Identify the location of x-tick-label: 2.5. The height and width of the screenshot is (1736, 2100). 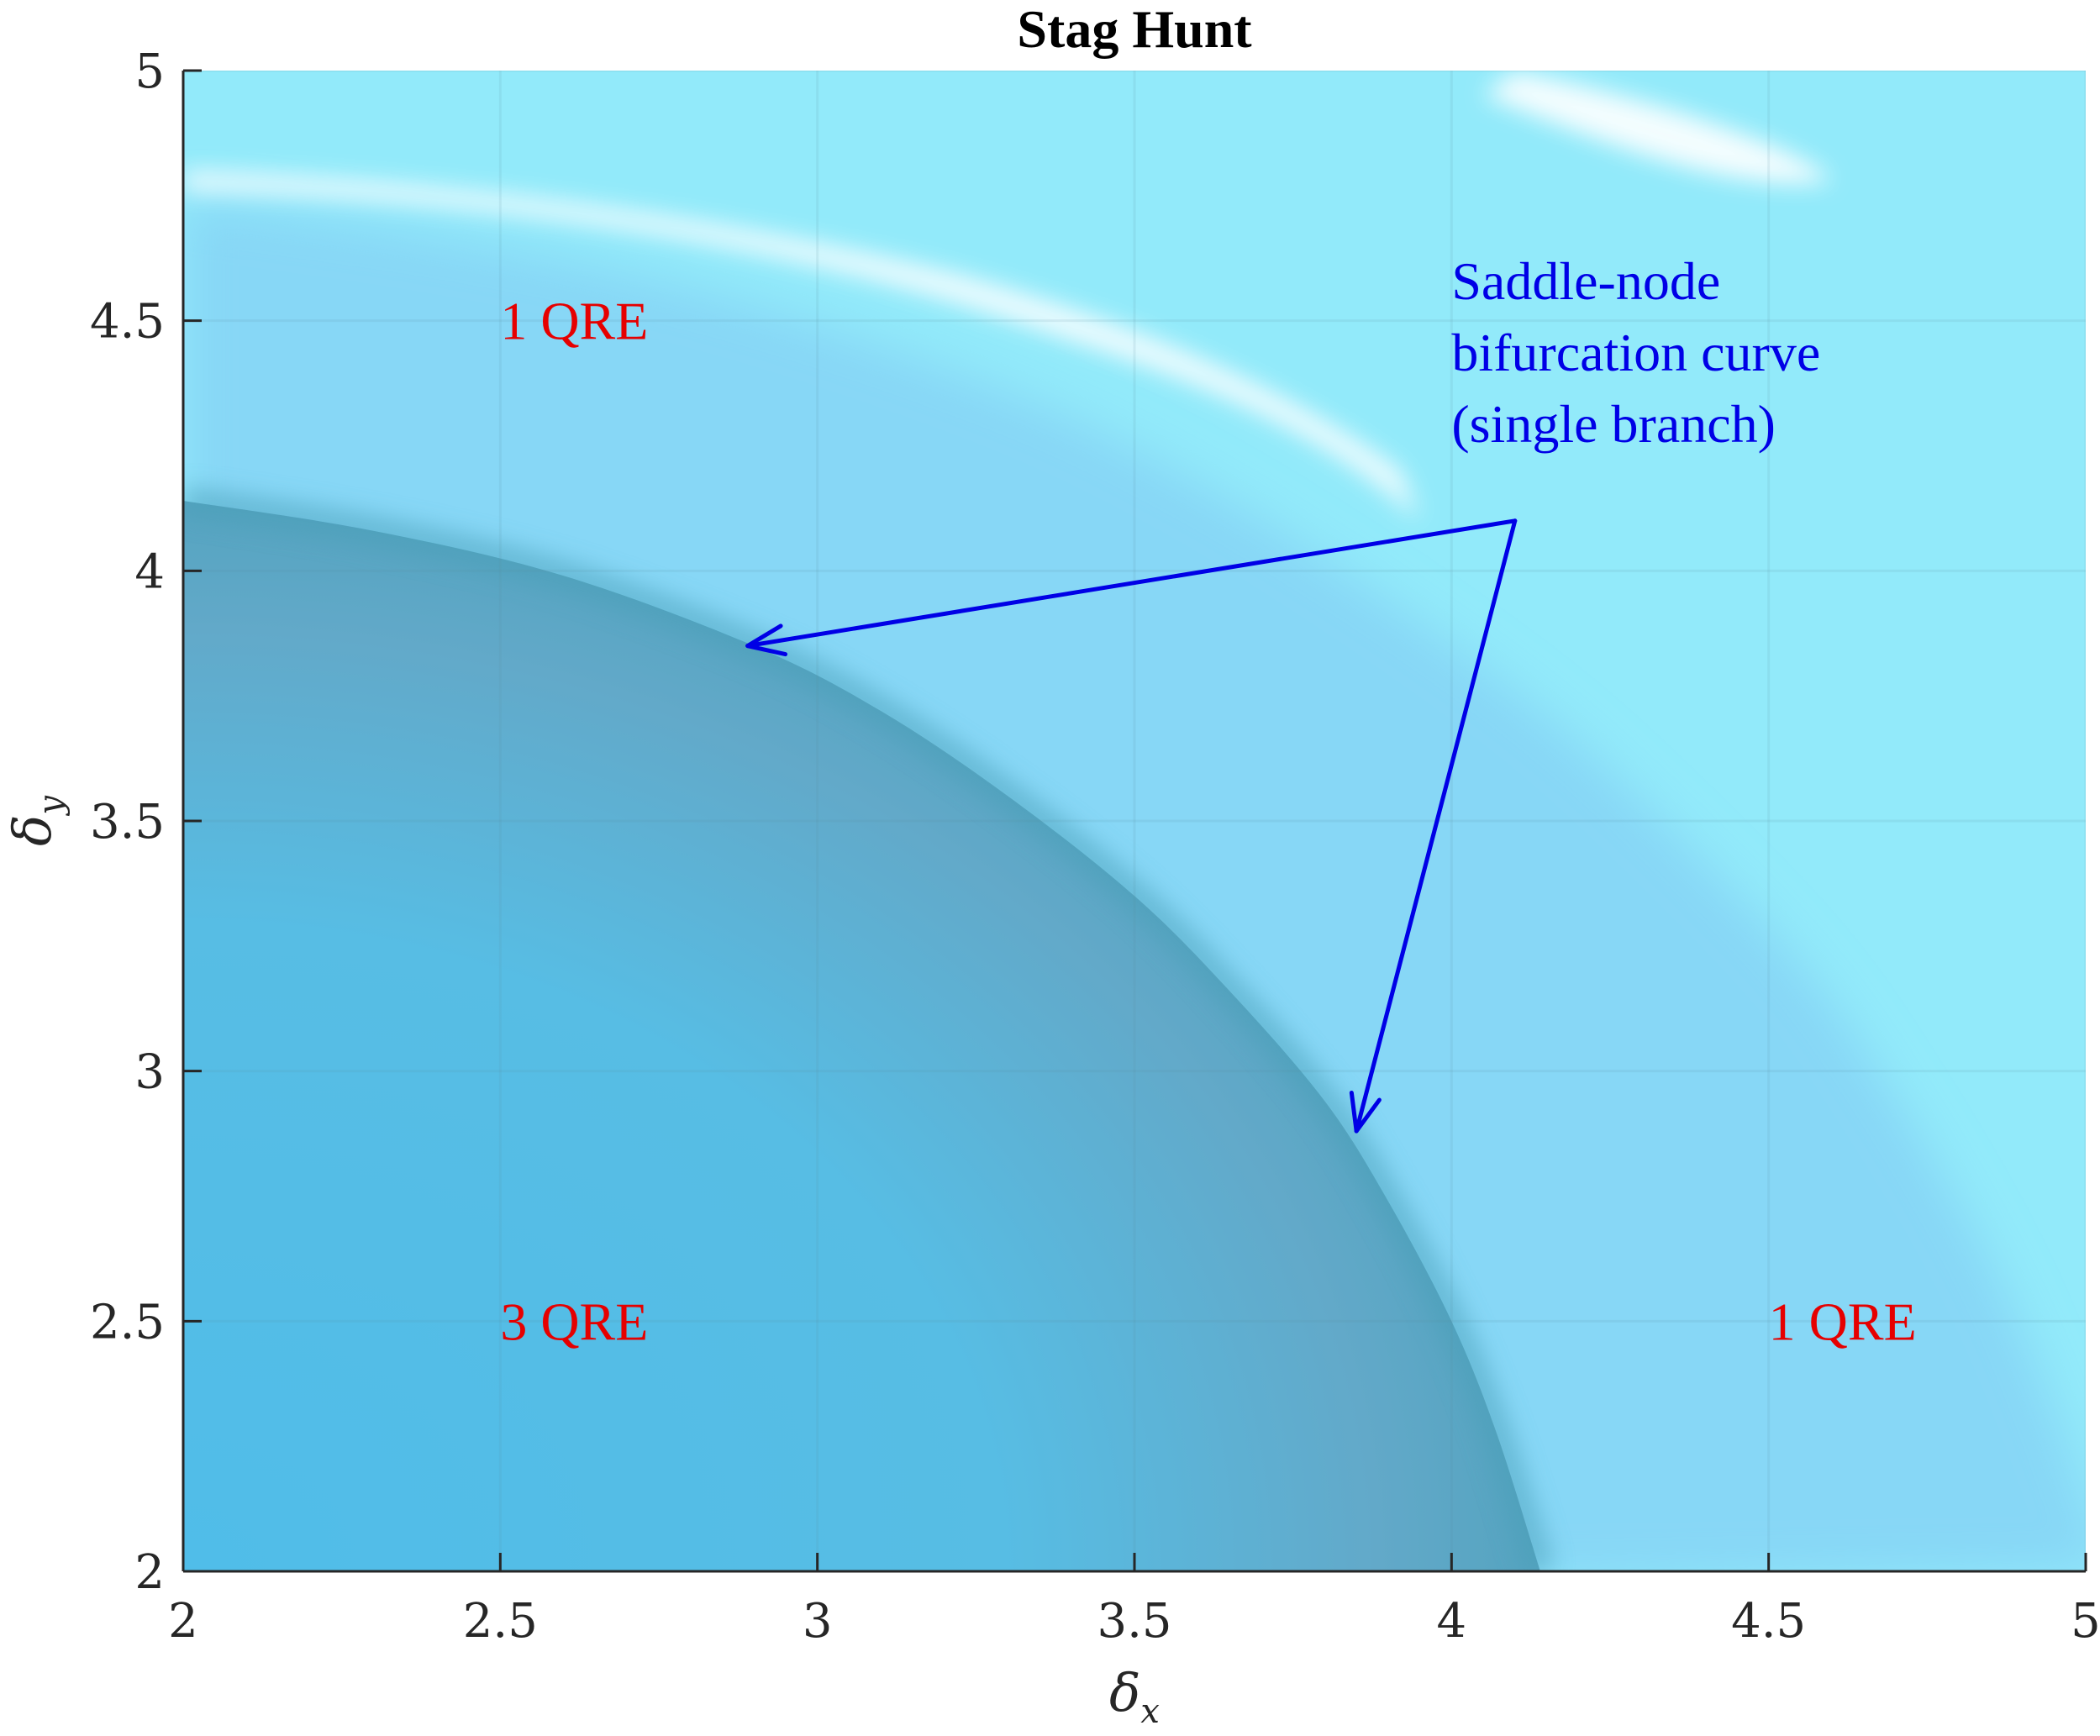
(501, 1621).